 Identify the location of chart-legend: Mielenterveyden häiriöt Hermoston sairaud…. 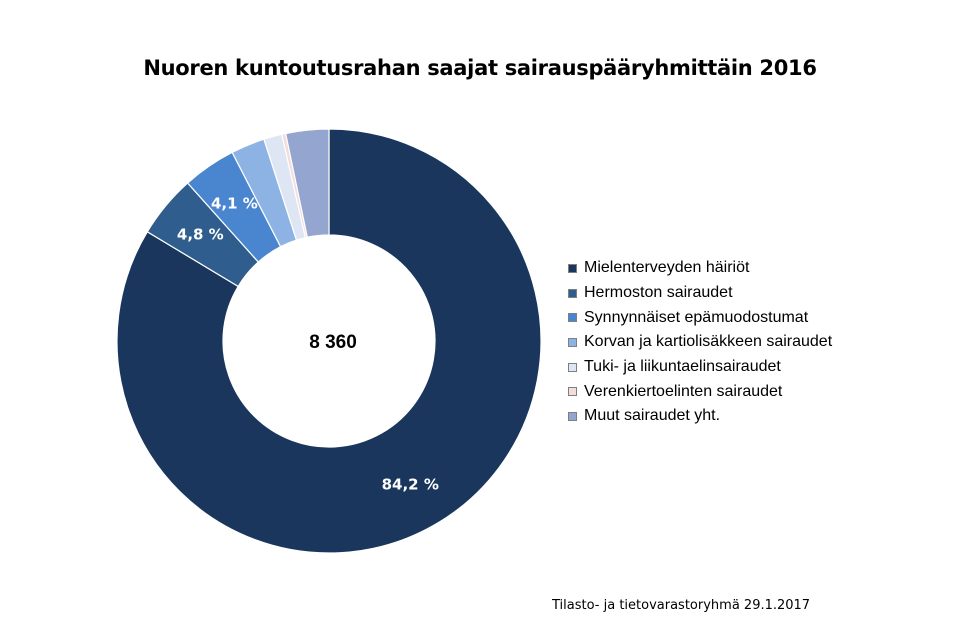
(700, 342).